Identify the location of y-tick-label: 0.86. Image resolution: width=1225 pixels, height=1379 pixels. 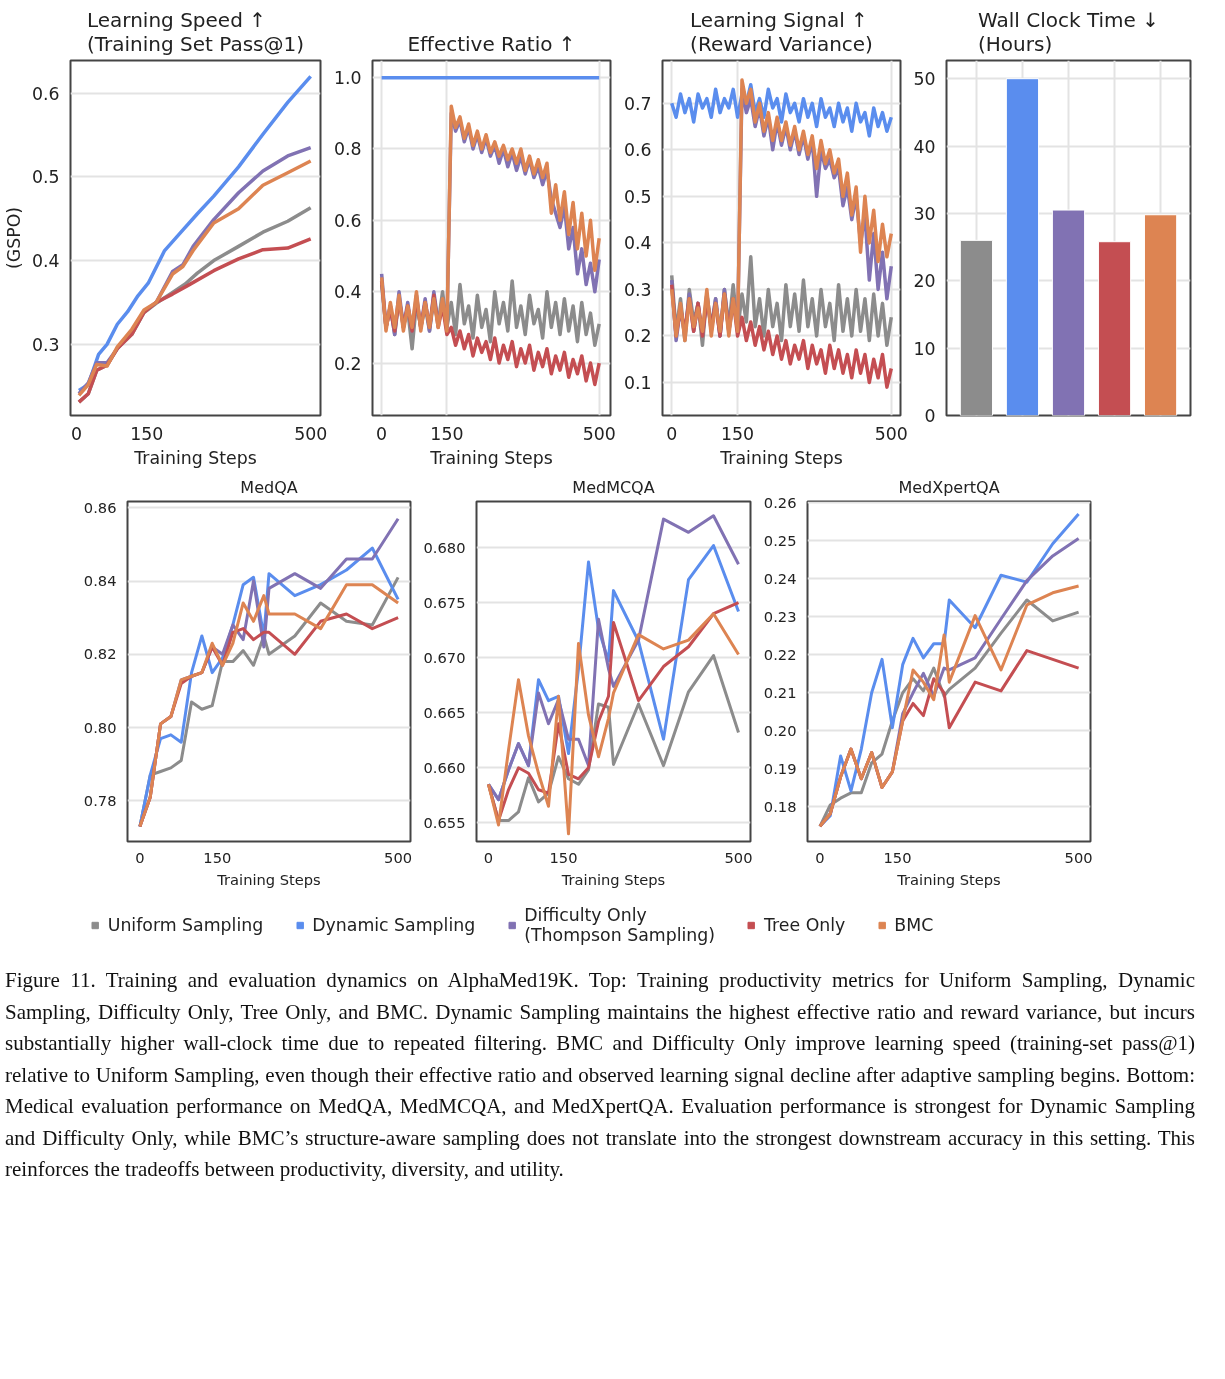
(100, 507).